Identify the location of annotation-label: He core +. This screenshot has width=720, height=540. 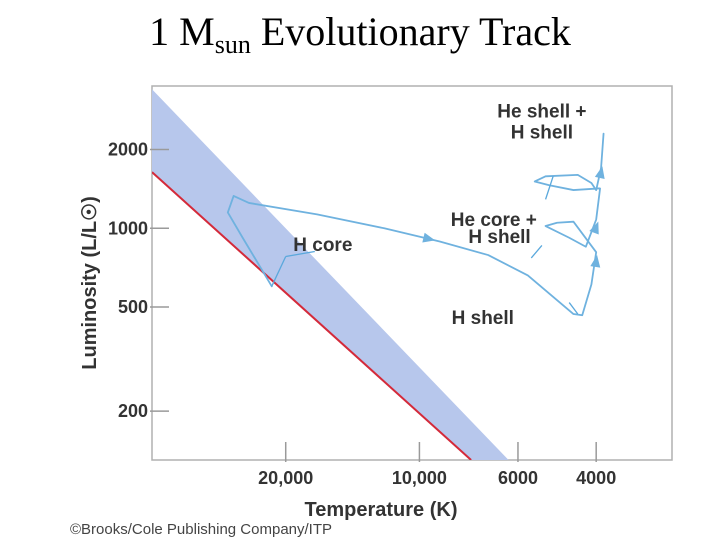
(494, 220).